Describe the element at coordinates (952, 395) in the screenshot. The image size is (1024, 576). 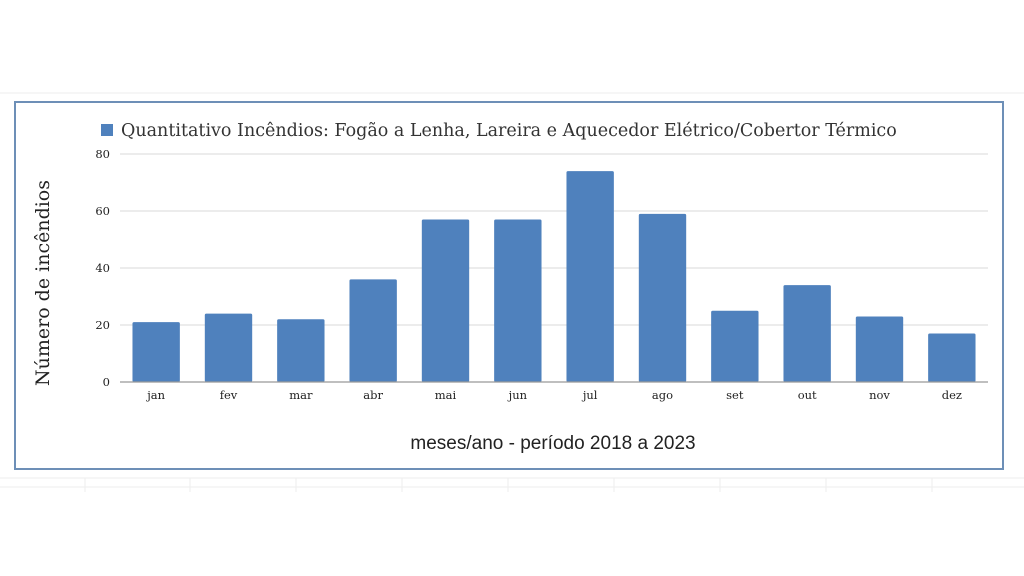
I see `x-tick-label: dez` at that location.